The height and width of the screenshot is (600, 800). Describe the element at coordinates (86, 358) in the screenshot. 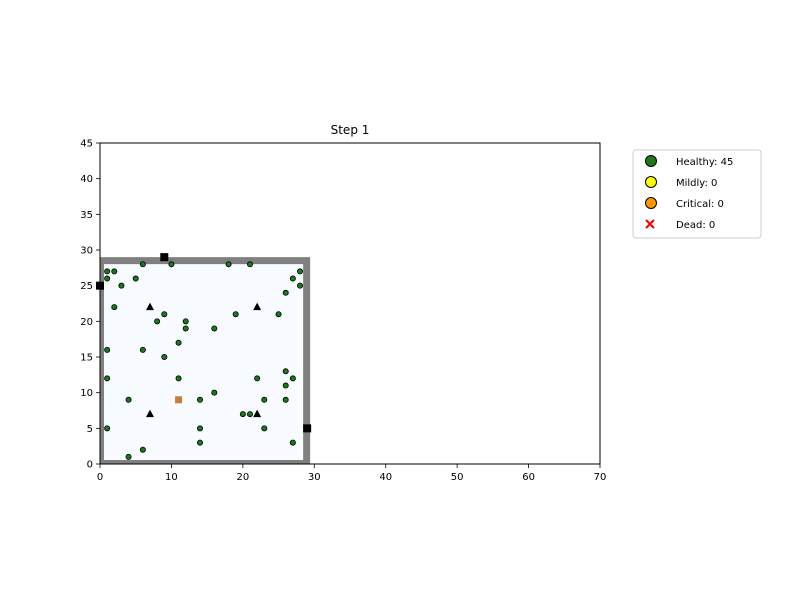

I see `y-tick-label: 15` at that location.